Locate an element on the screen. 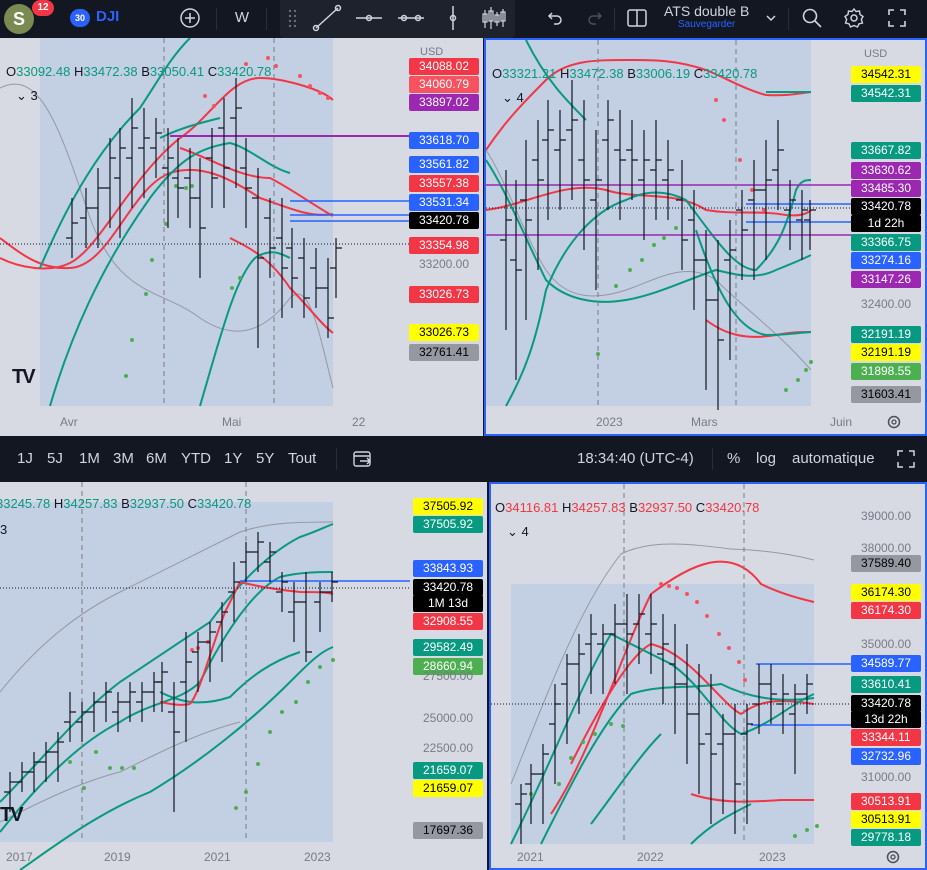 The image size is (927, 870). date-label: Mai is located at coordinates (232, 422).